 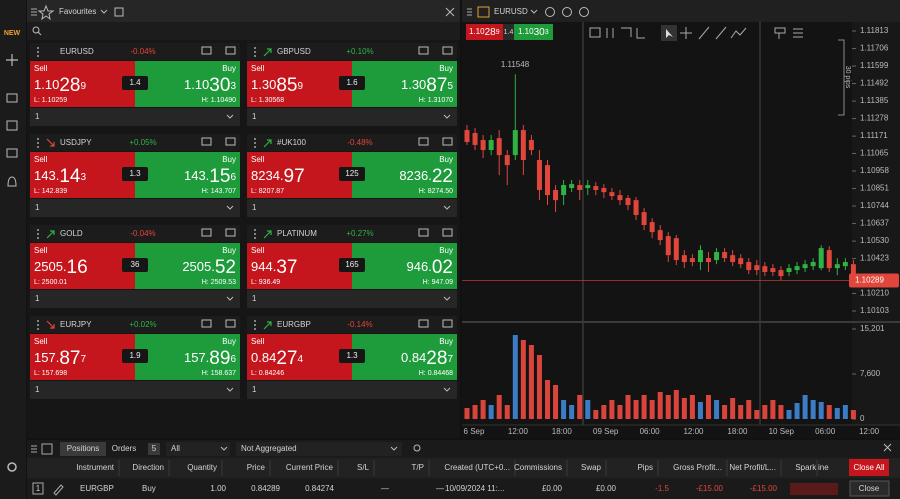 I want to click on ask-box, so click(x=533, y=32).